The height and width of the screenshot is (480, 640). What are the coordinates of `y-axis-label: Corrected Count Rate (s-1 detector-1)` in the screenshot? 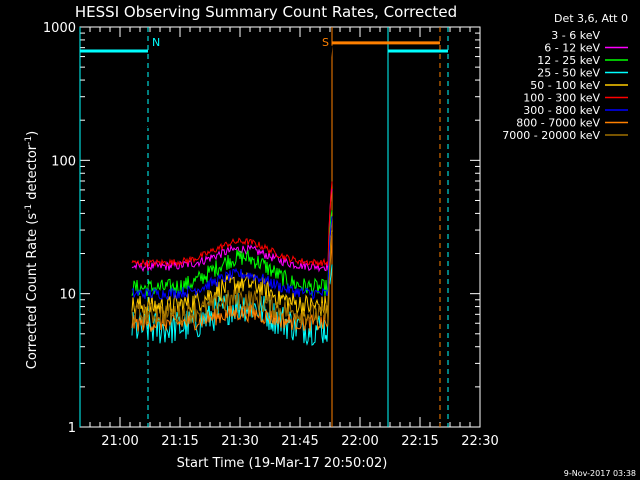 It's located at (32, 250).